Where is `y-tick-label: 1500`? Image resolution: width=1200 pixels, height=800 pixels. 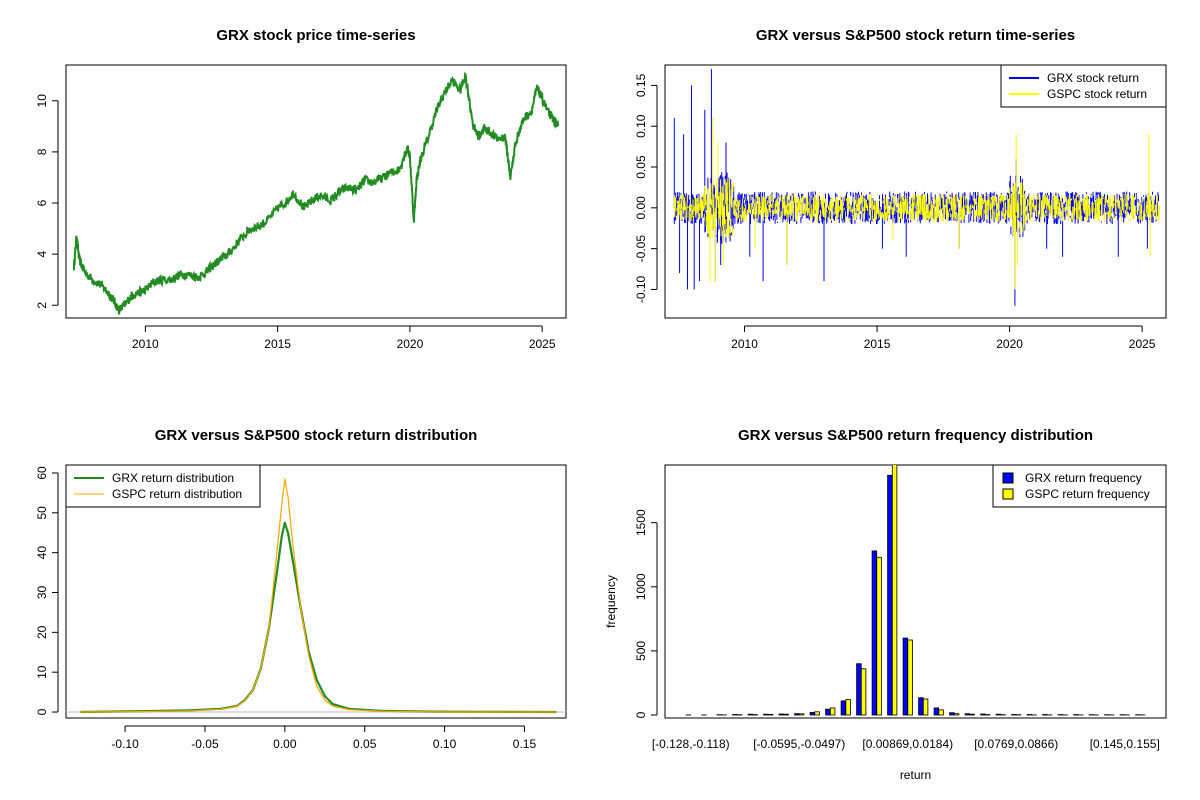
y-tick-label: 1500 is located at coordinates (641, 522).